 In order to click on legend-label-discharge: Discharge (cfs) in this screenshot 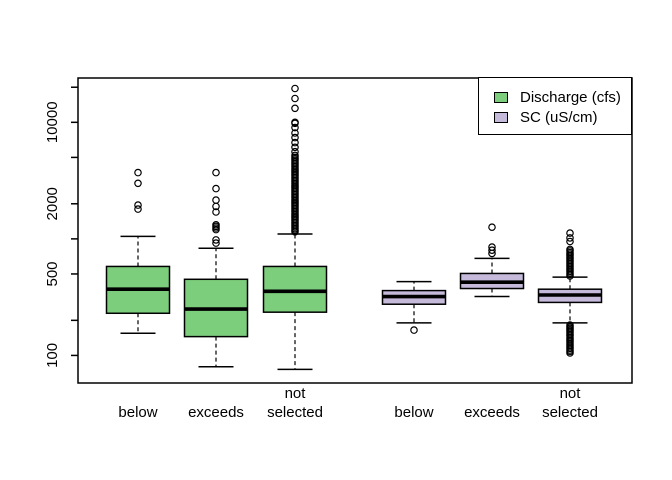, I will do `click(570, 97)`.